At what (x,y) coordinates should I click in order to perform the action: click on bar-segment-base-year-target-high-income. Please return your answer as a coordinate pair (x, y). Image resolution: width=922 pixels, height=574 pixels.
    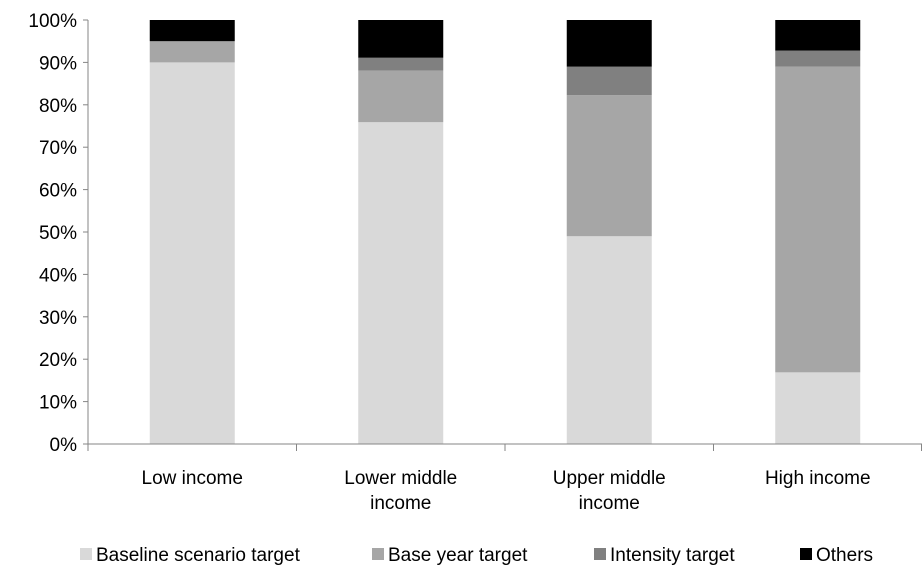
    Looking at the image, I should click on (818, 219).